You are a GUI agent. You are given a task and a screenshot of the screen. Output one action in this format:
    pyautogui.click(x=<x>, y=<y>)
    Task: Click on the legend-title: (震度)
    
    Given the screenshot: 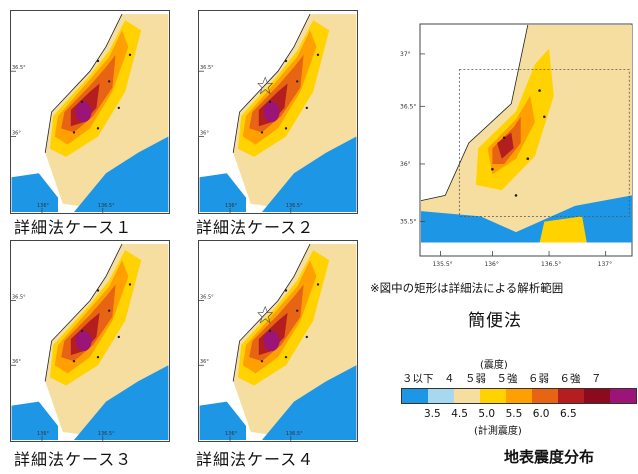 What is the action you would take?
    pyautogui.click(x=494, y=365)
    